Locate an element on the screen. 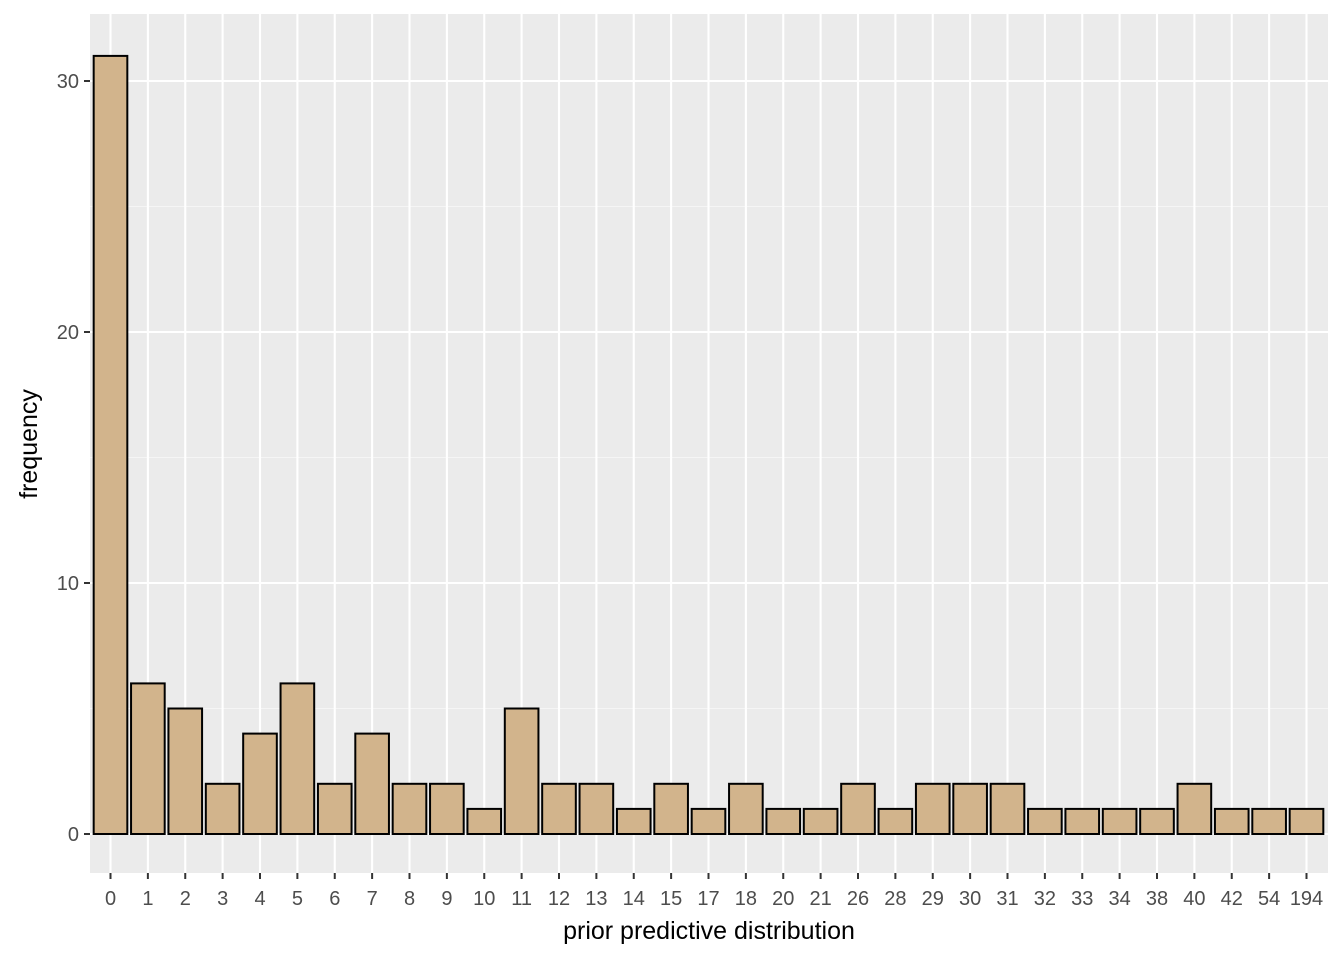 This screenshot has width=1344, height=960. x-tick-label: 10 is located at coordinates (484, 899).